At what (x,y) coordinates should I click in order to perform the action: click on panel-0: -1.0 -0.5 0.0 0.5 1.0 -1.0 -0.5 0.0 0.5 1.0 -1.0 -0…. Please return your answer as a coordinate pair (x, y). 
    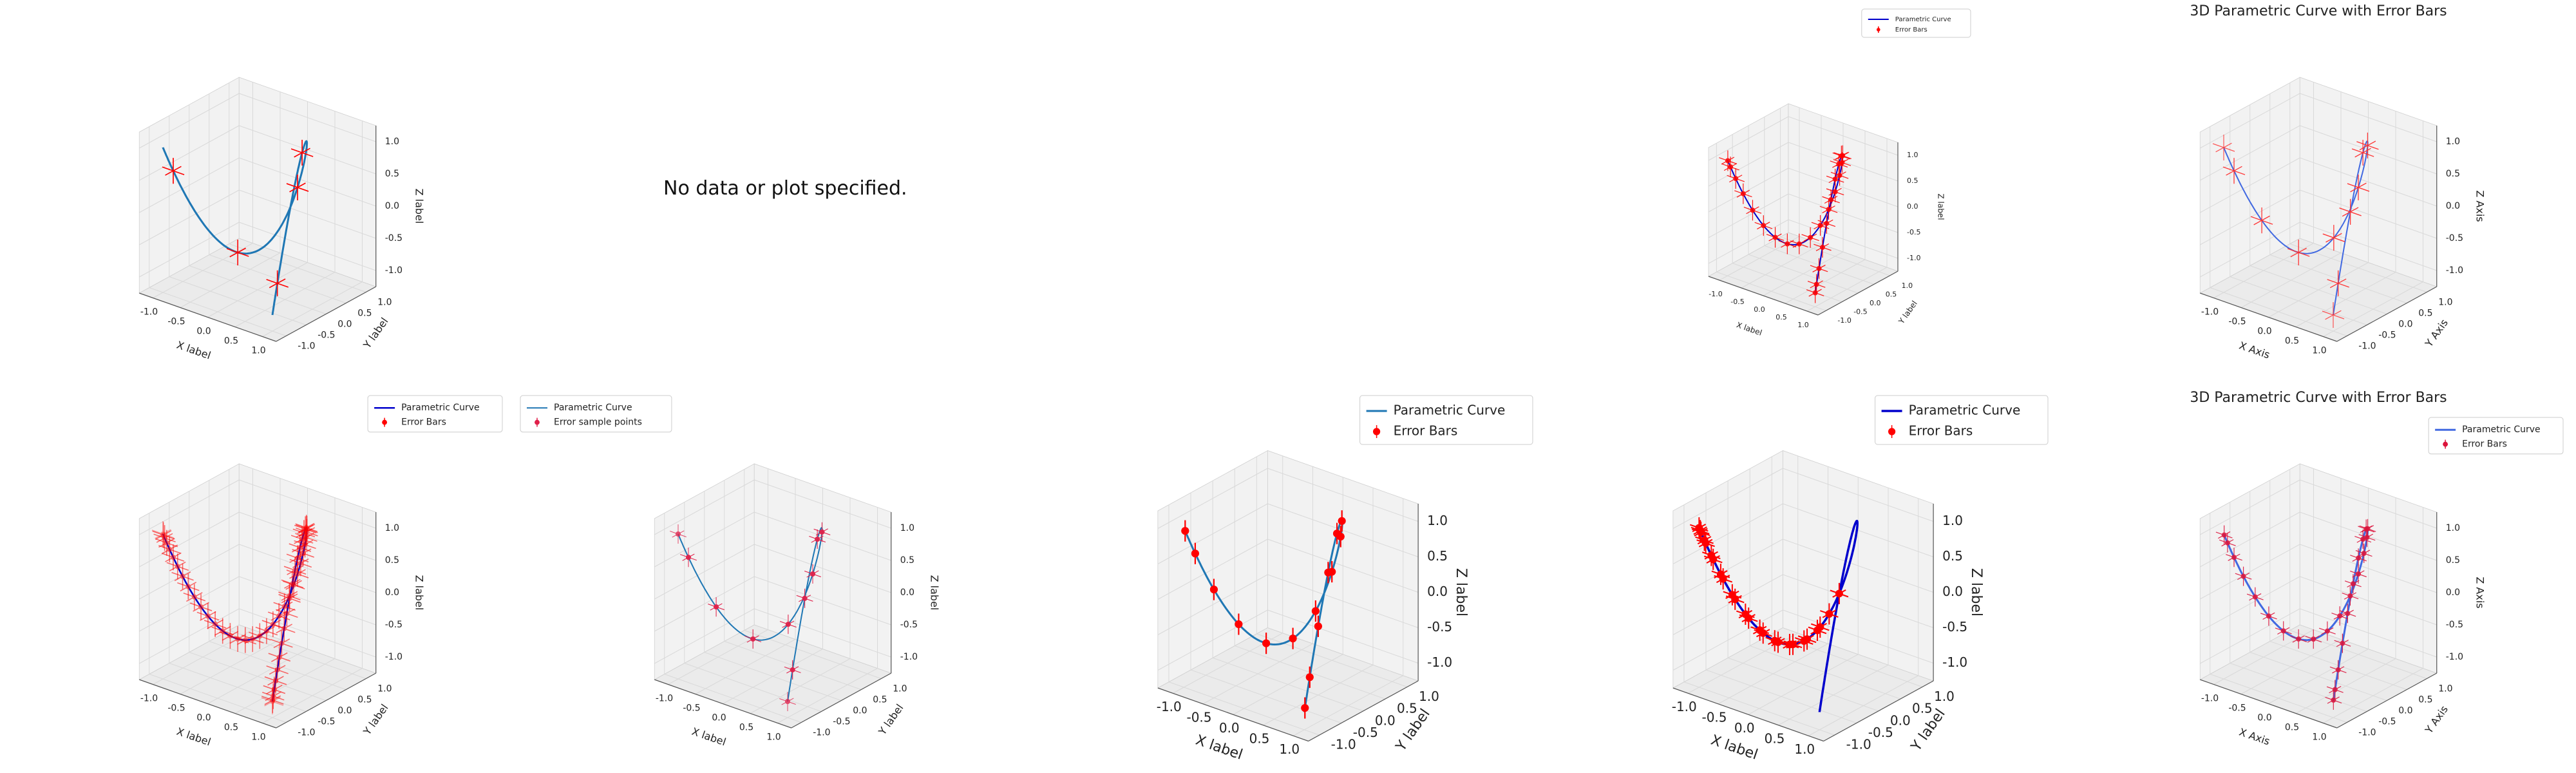
    Looking at the image, I should click on (257, 193).